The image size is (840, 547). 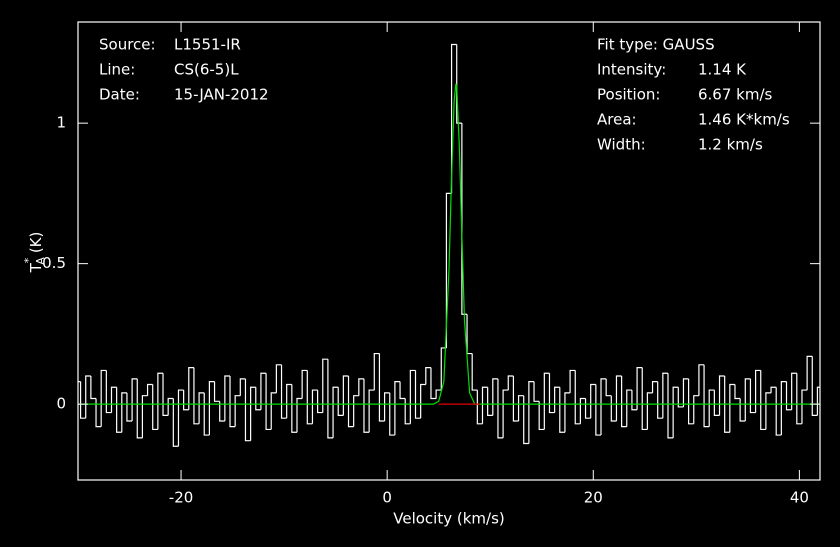 What do you see at coordinates (36, 243) in the screenshot?
I see `y-label-unit: (K)` at bounding box center [36, 243].